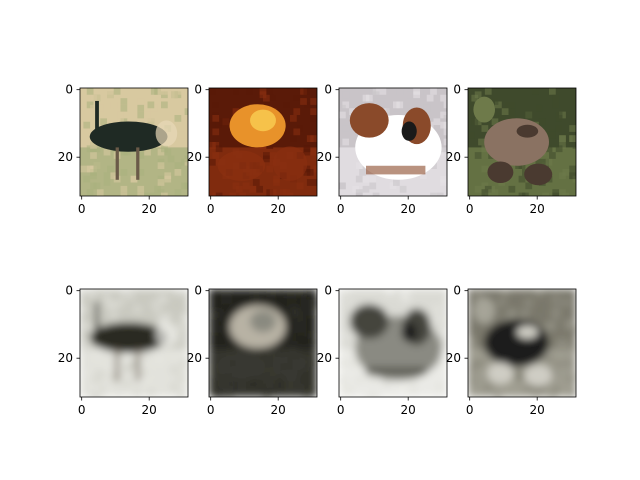 The width and height of the screenshot is (640, 480). I want to click on subplot-original-flower: 0 20 0 20, so click(252, 149).